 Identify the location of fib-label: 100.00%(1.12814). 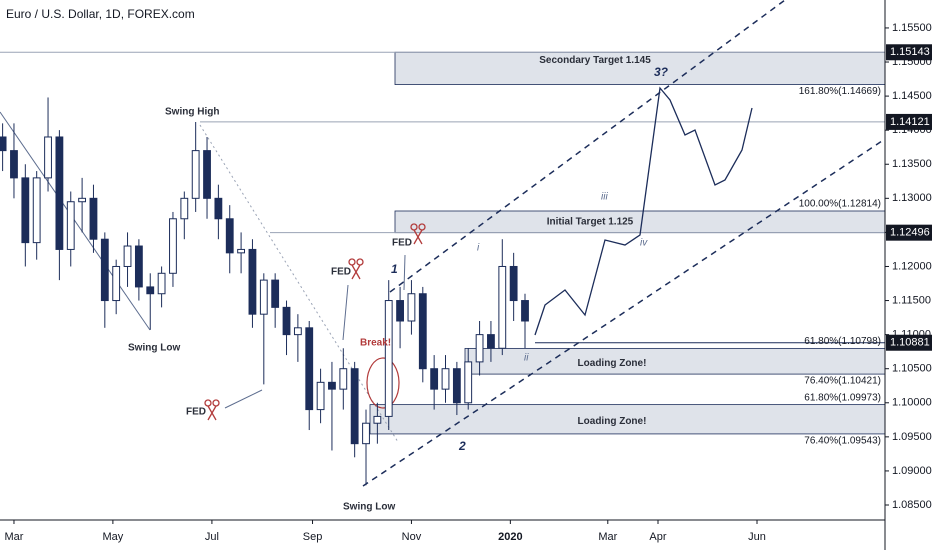
(840, 204).